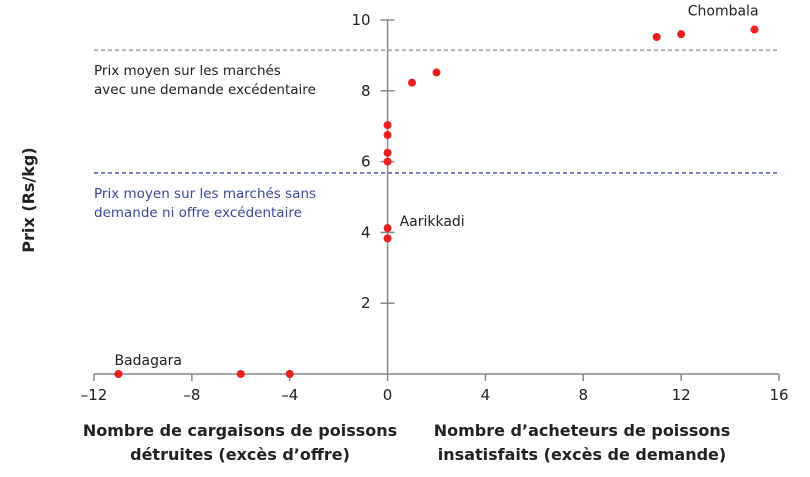 The height and width of the screenshot is (477, 810). Describe the element at coordinates (582, 454) in the screenshot. I see `x-axis-title-right: insatisfaits (excès de demande)` at that location.